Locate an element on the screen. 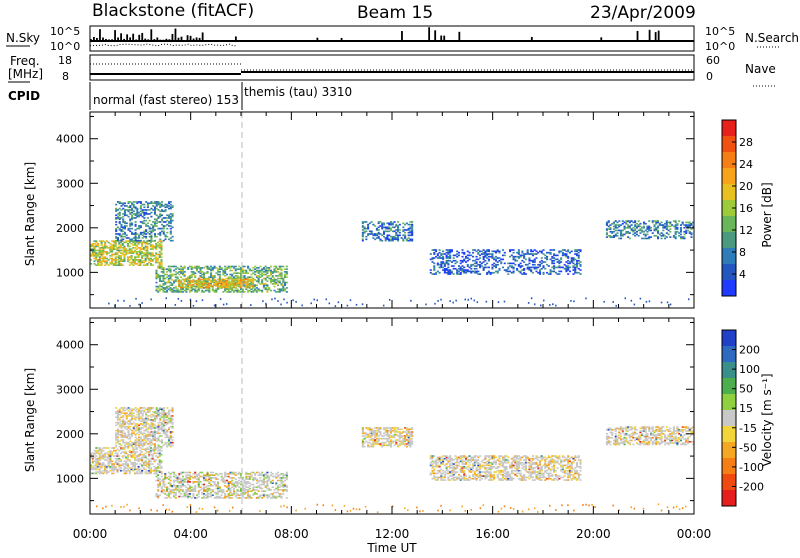  colorbar-tick-label: 24 is located at coordinates (746, 164).